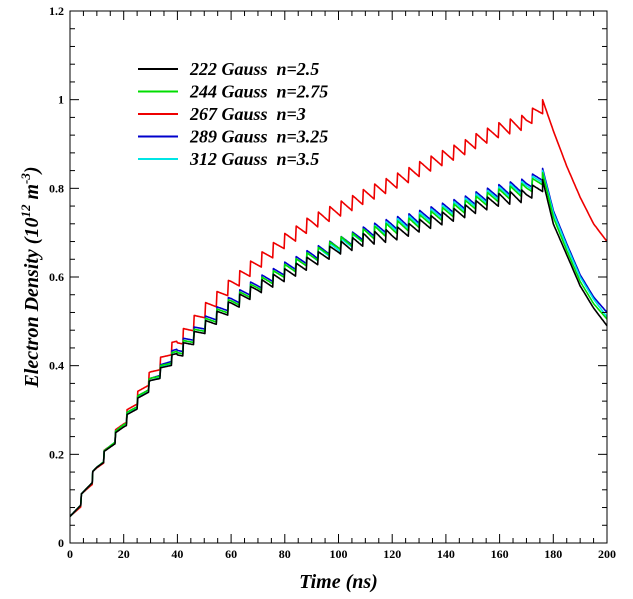  What do you see at coordinates (177, 554) in the screenshot?
I see `x-tick-label: 40` at bounding box center [177, 554].